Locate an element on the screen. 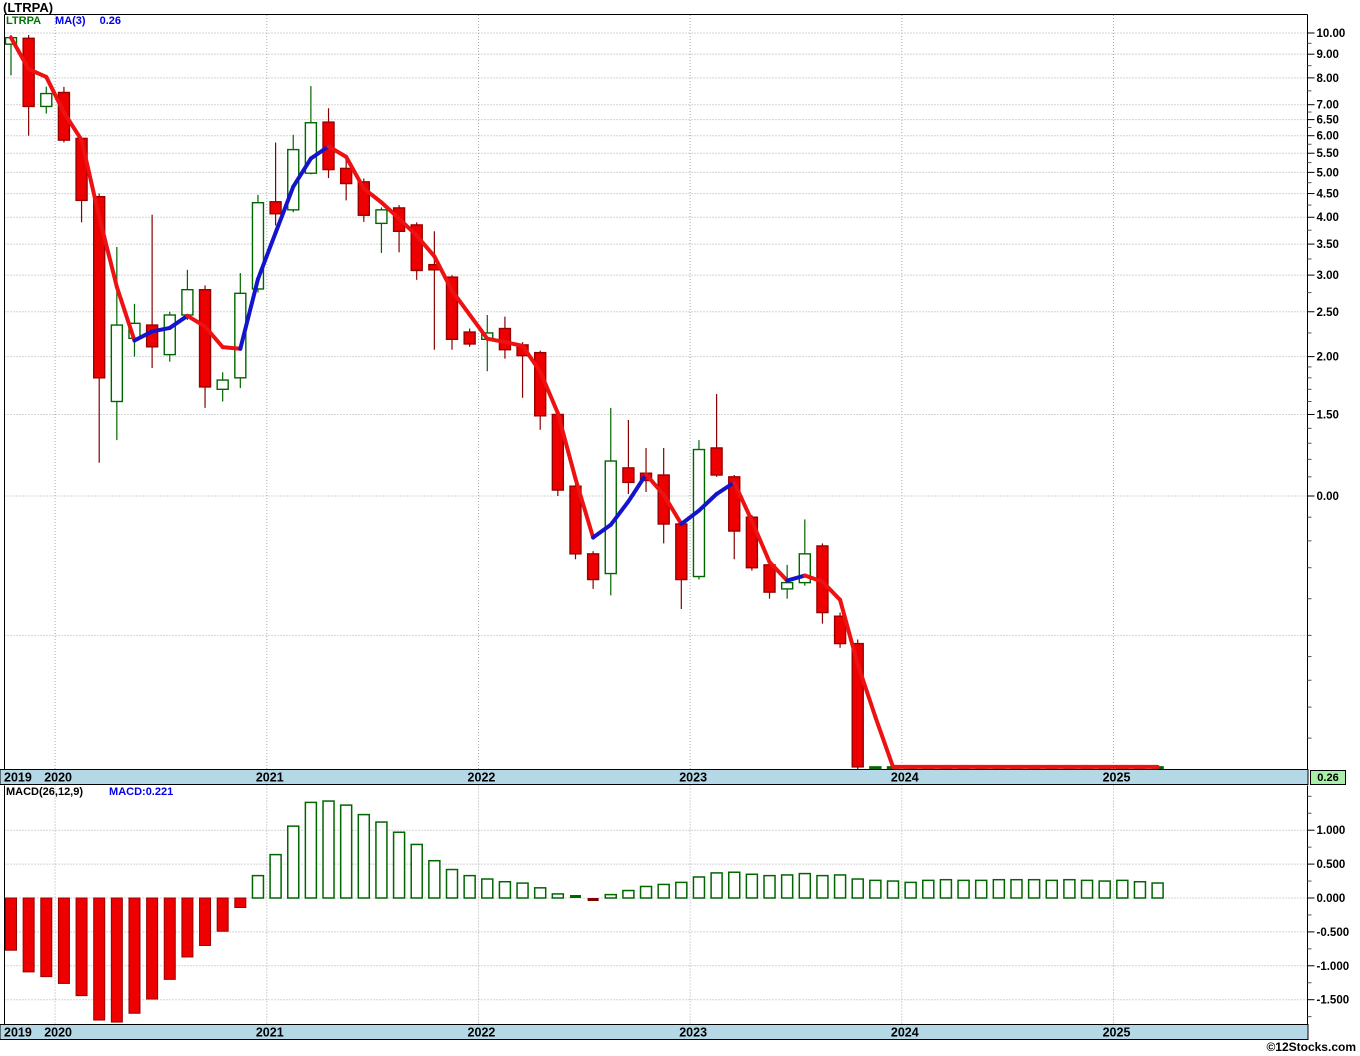 This screenshot has height=1056, width=1360. svg-text: 6.50 is located at coordinates (1328, 121).